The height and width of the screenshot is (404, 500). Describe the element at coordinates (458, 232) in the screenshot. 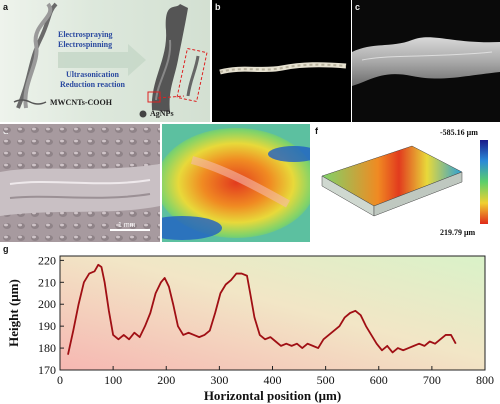

I see `colorbar-min-label: 219.79 μm` at that location.